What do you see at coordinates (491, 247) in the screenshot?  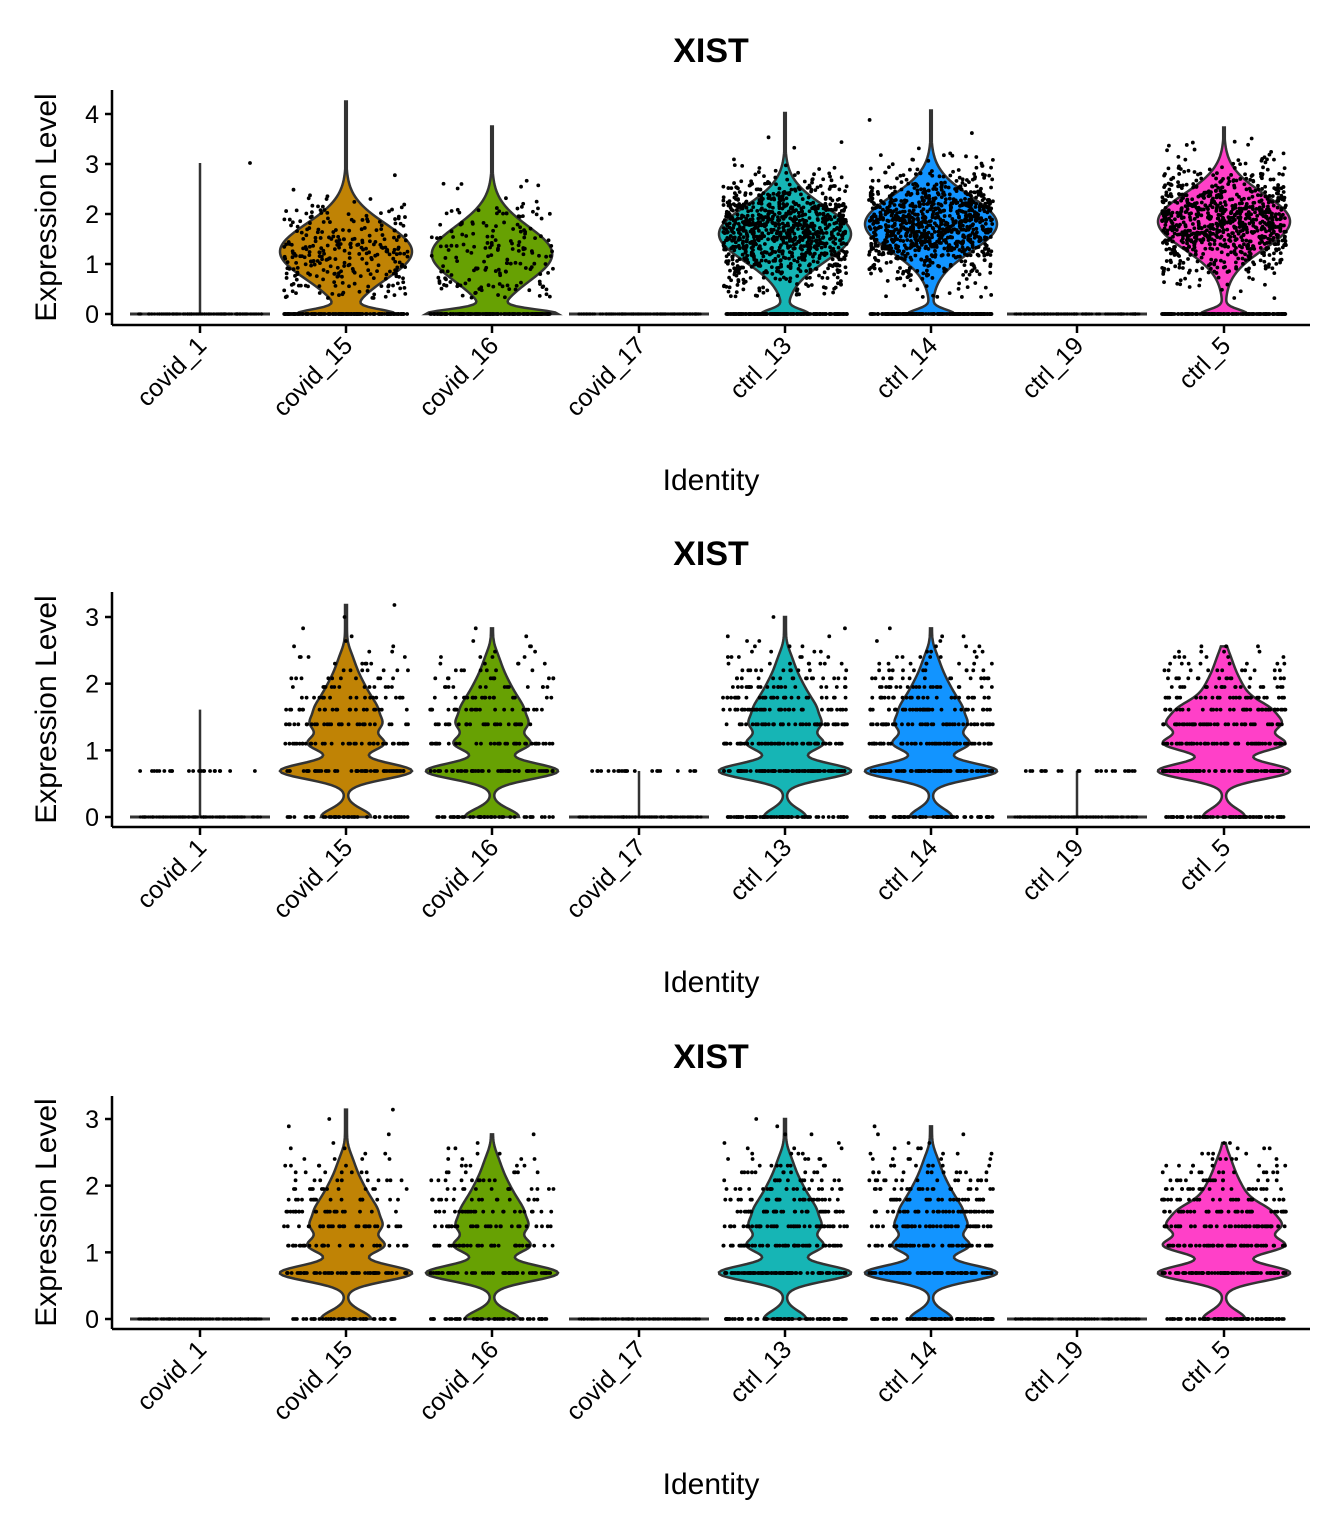 I see `jitter-points` at bounding box center [491, 247].